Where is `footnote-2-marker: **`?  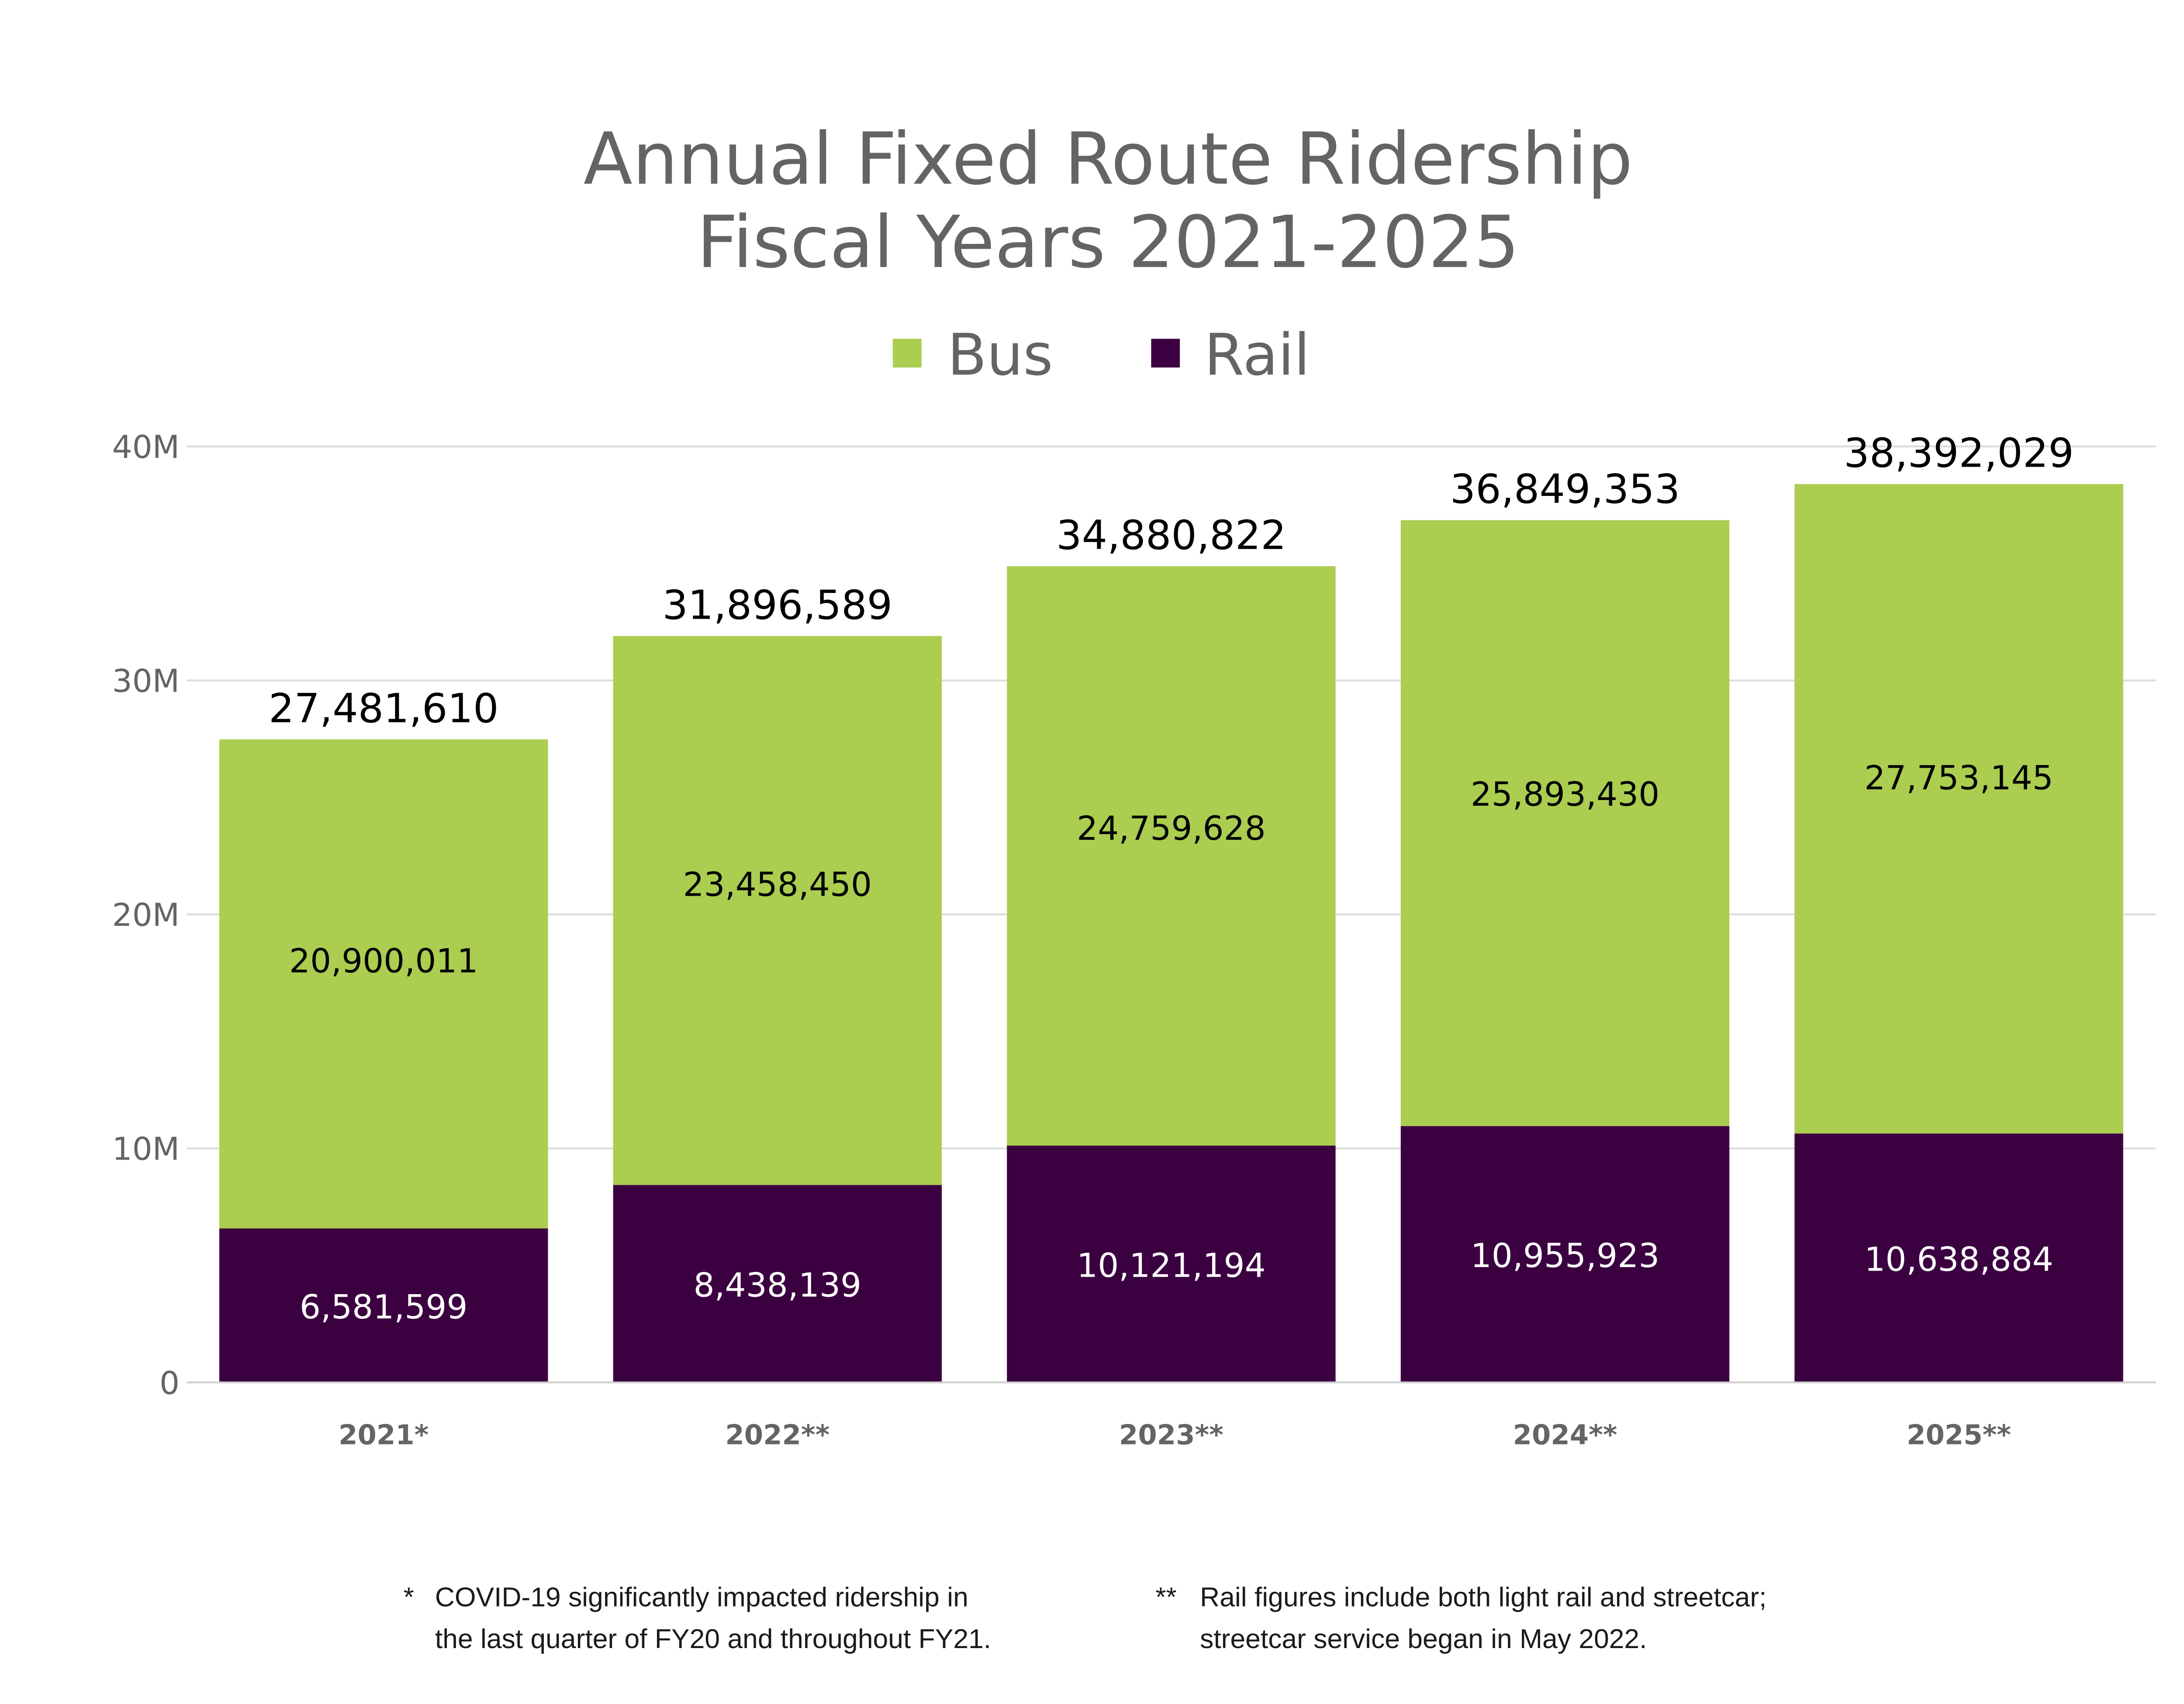 footnote-2-marker: ** is located at coordinates (1166, 1597).